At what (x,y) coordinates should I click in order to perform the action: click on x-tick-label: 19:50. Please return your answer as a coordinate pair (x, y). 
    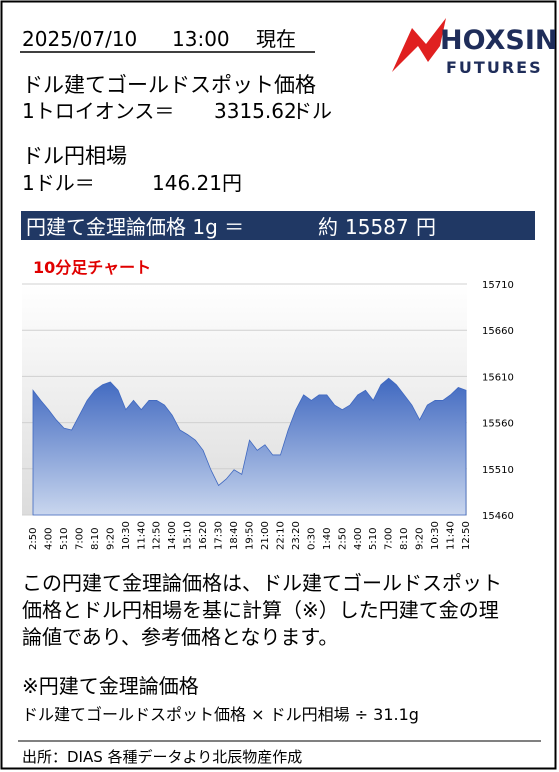
    Looking at the image, I should click on (250, 535).